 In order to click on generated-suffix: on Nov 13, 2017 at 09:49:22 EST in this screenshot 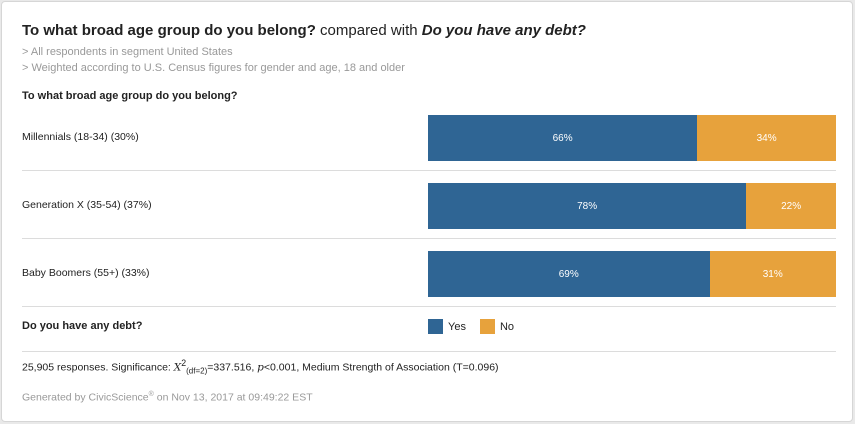, I will do `click(233, 397)`.